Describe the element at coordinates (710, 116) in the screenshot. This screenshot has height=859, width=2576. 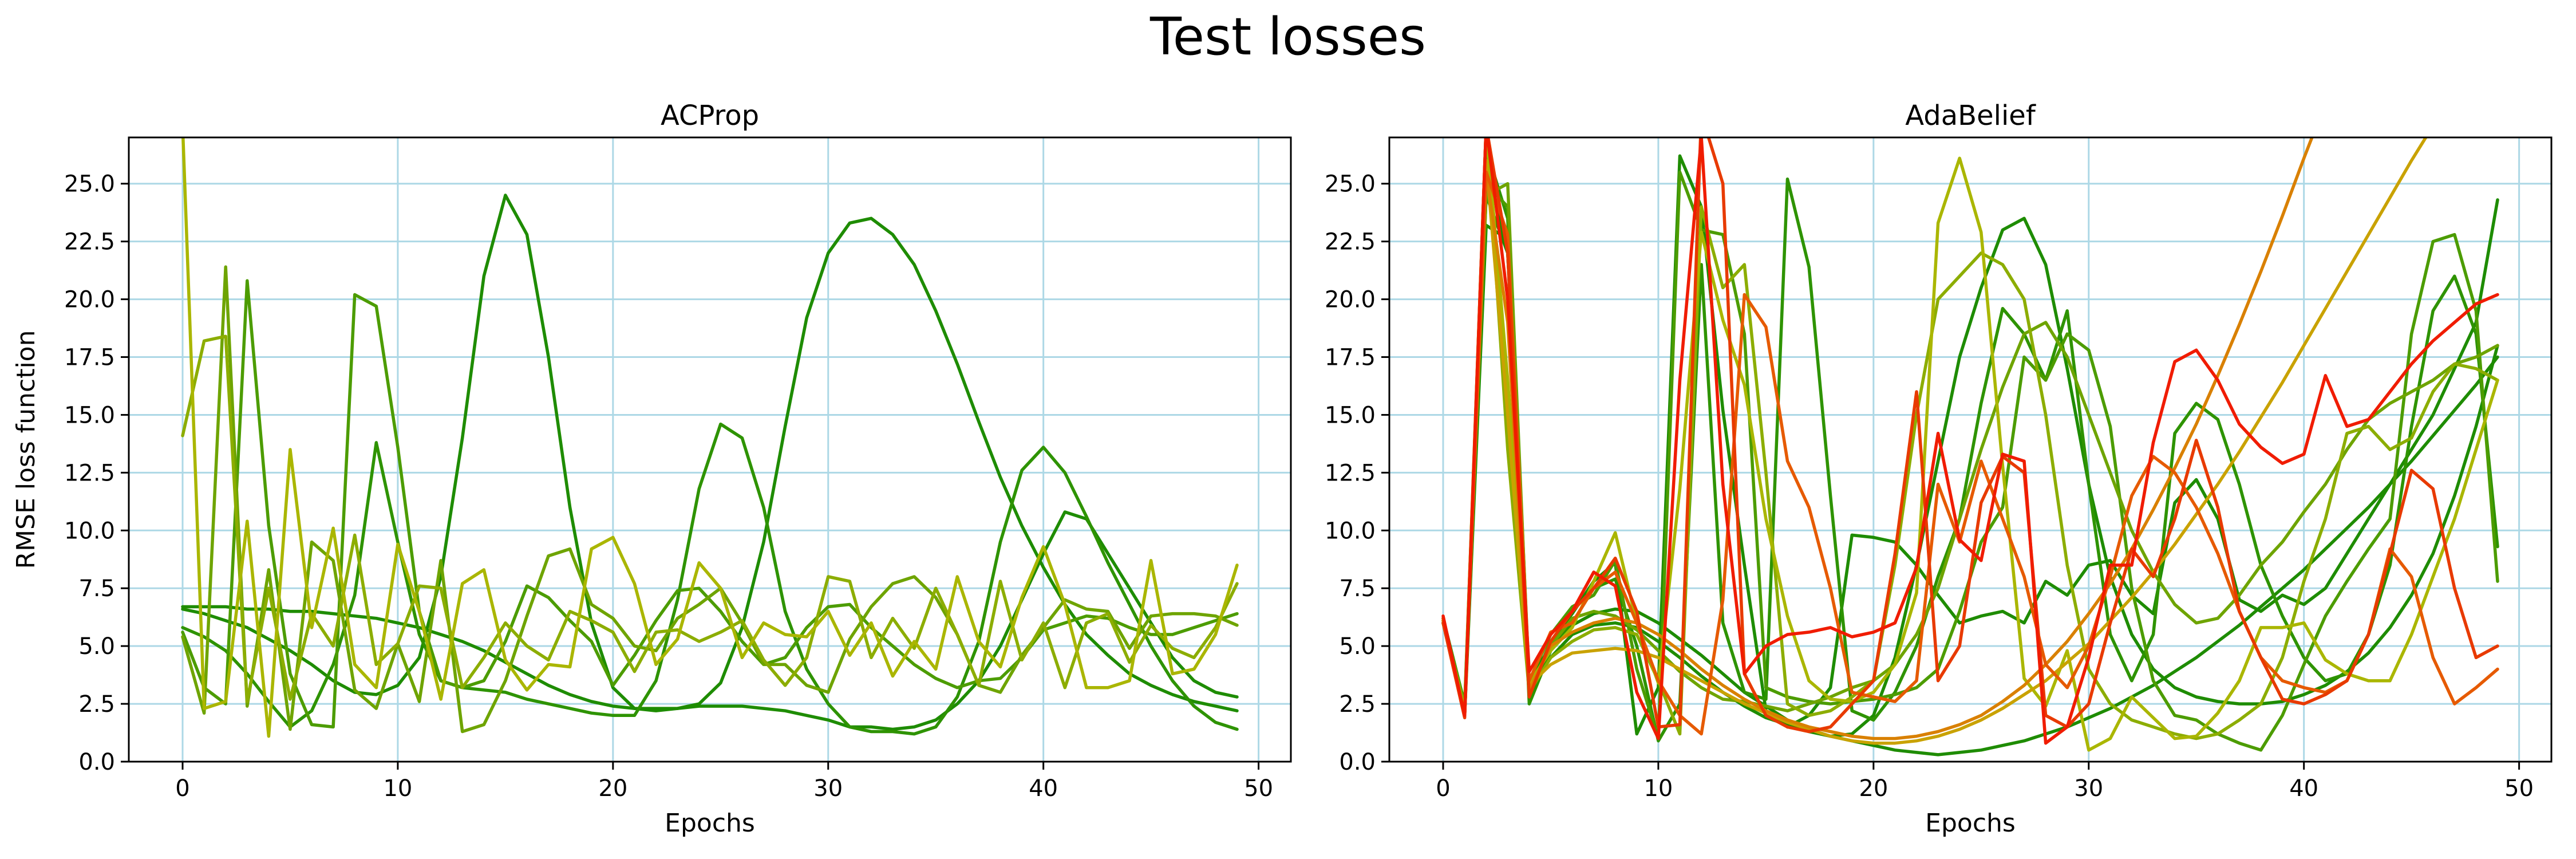
I see `panel-title: ACProp` at that location.